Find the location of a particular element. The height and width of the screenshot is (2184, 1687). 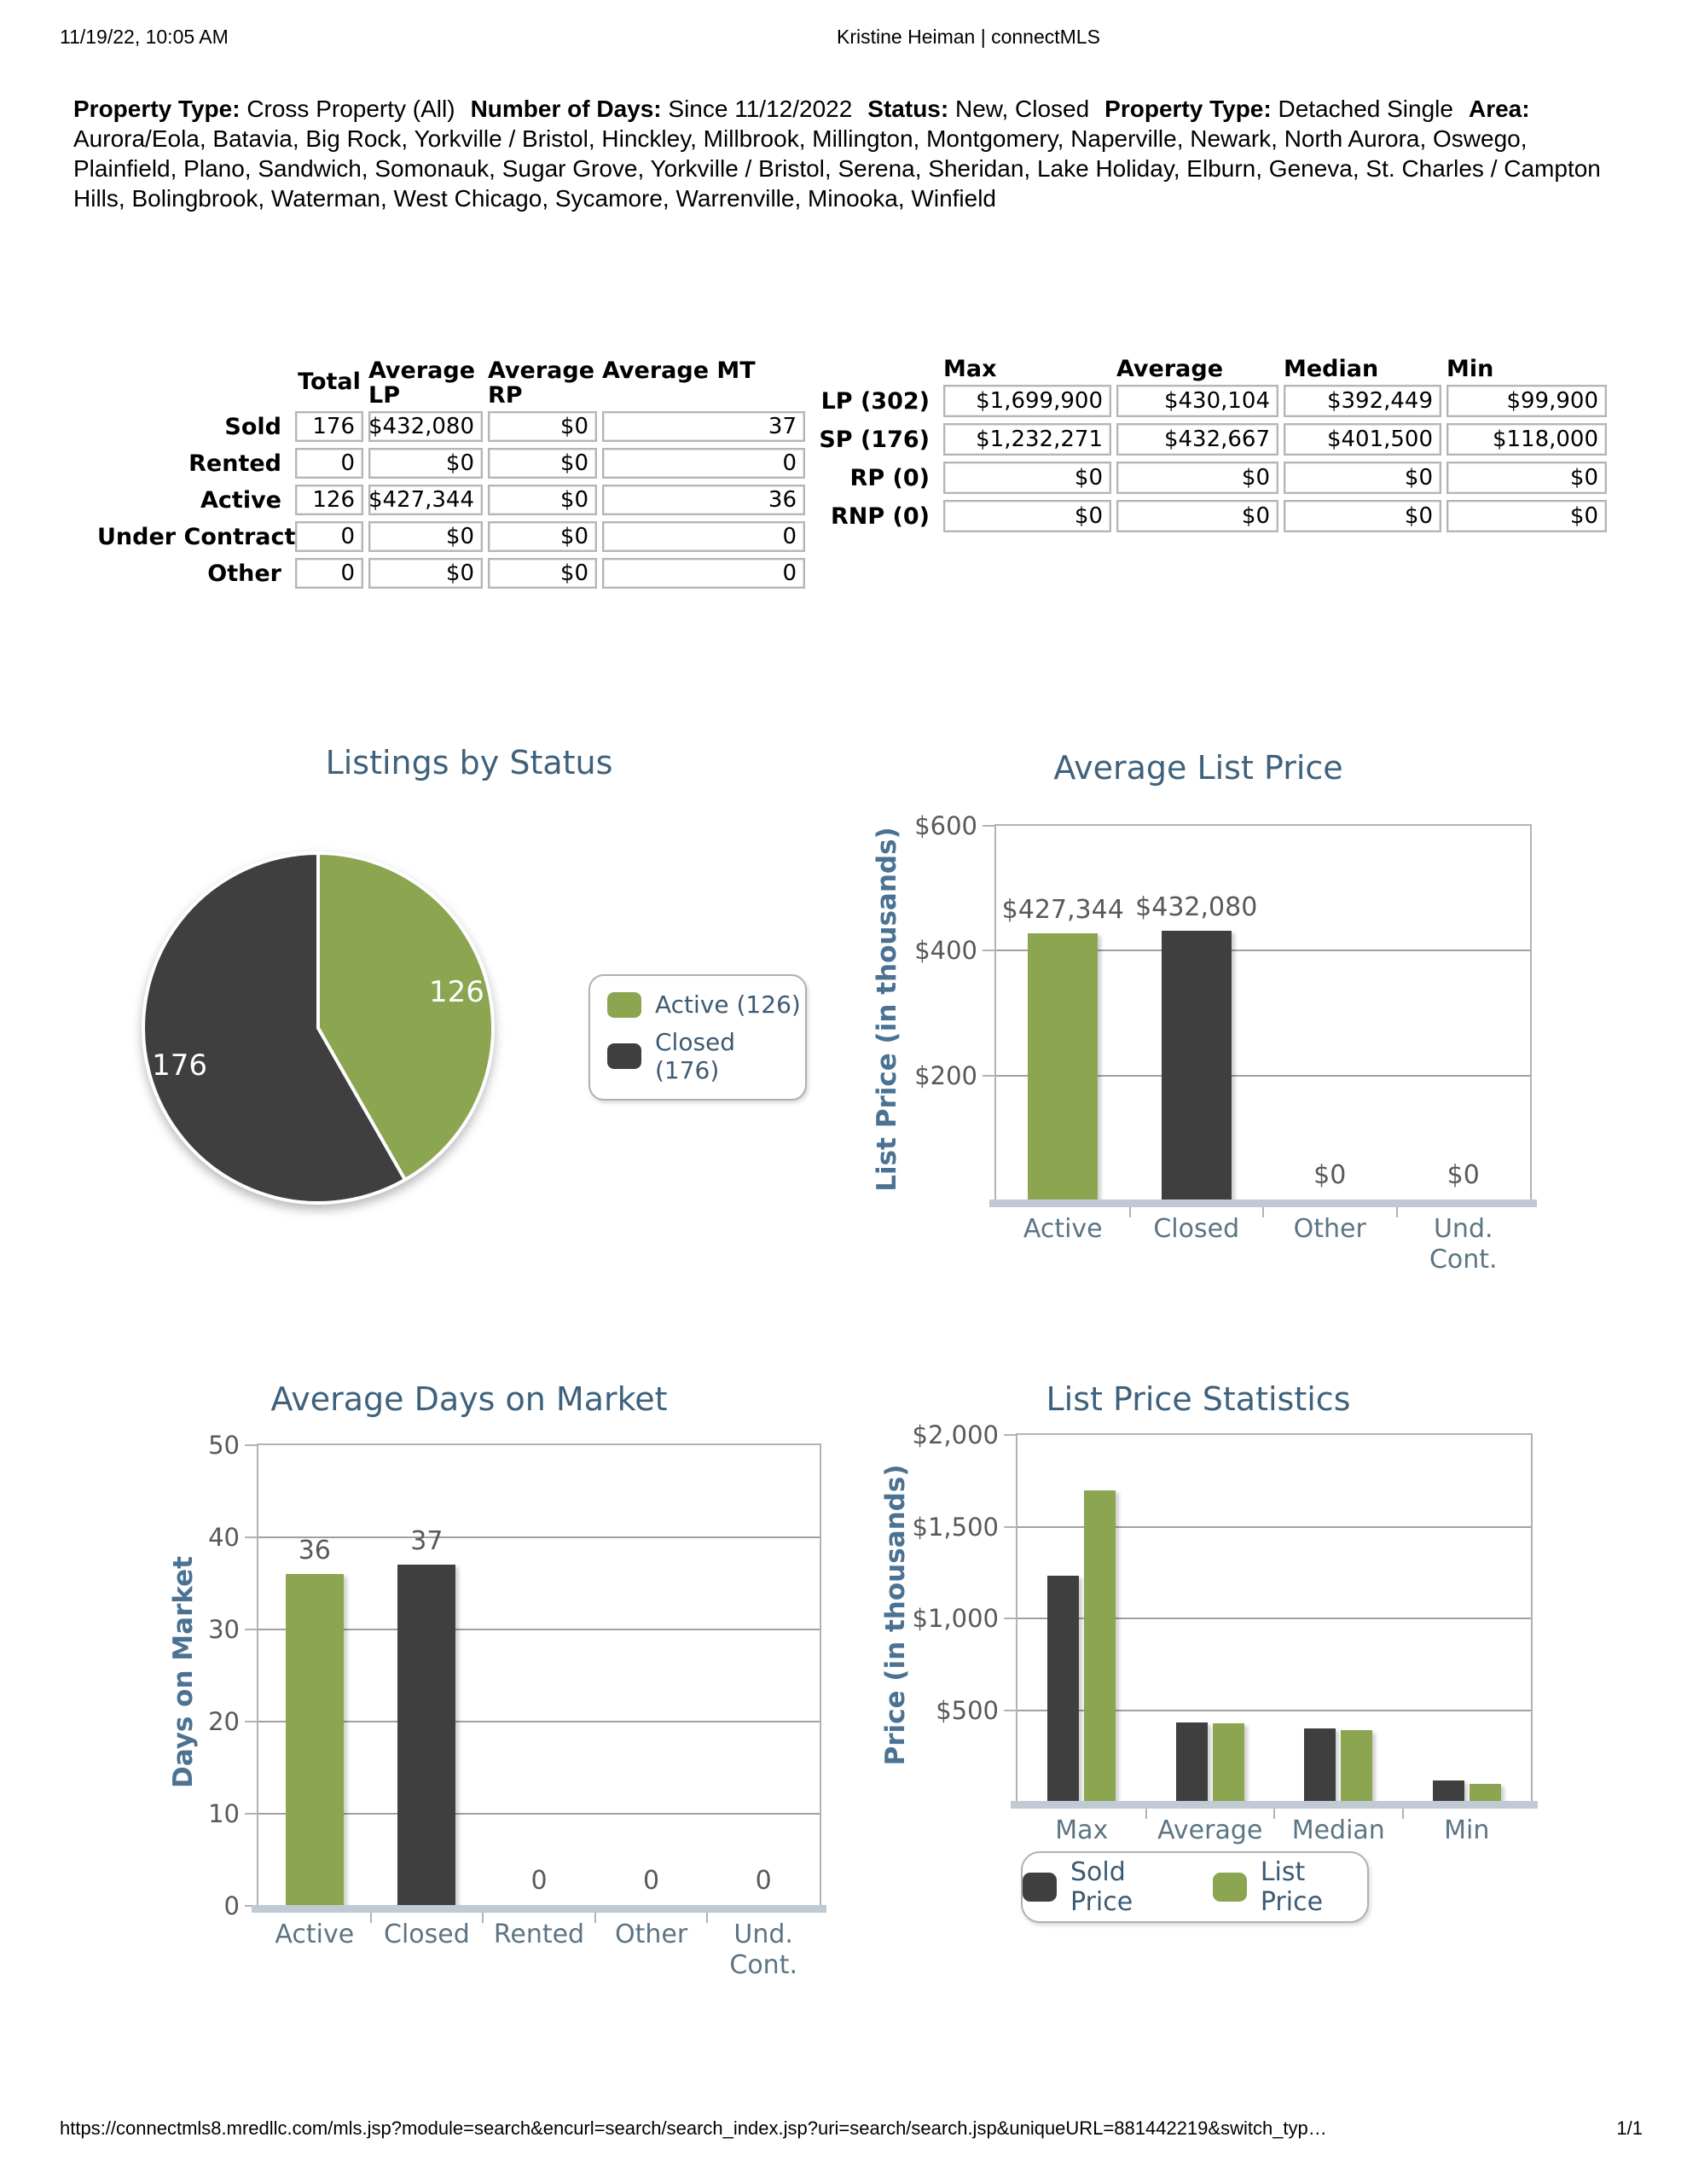

cell-sold-avg-mt: 37 is located at coordinates (703, 427).